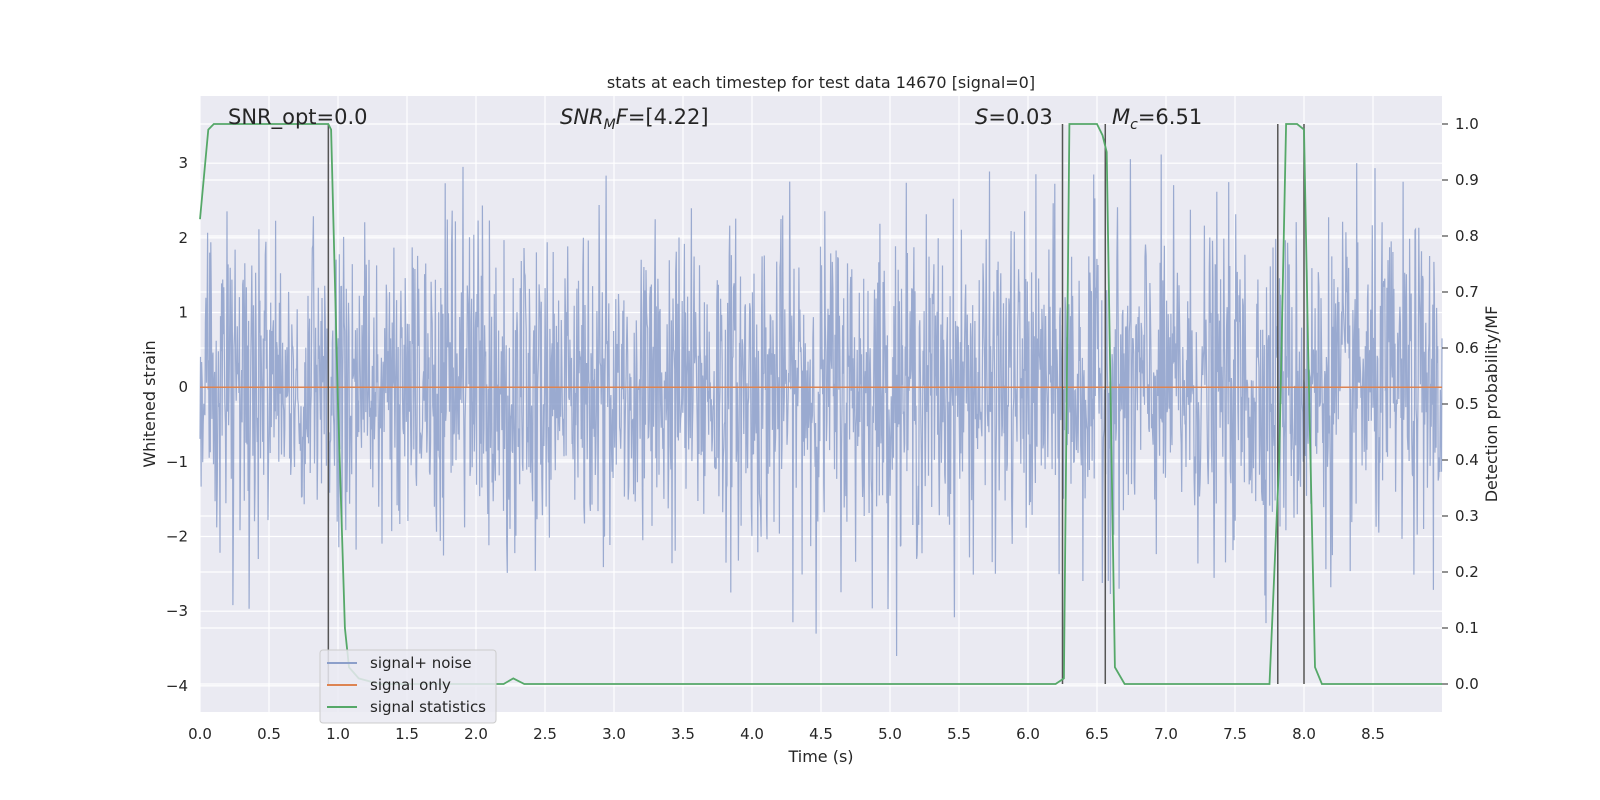 Image resolution: width=1600 pixels, height=800 pixels. I want to click on x-tick-label: 3.0, so click(614, 734).